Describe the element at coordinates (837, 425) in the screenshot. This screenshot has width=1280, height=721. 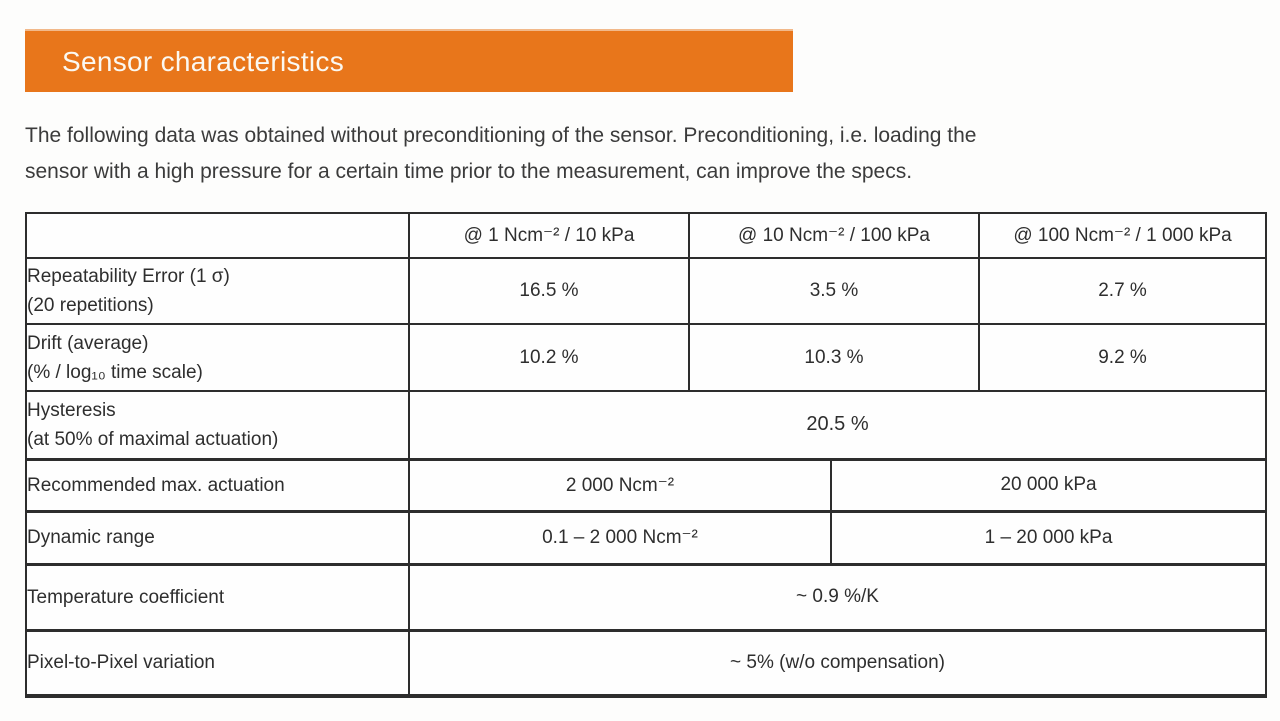
I see `cell-hysteresis: 20.5 %` at that location.